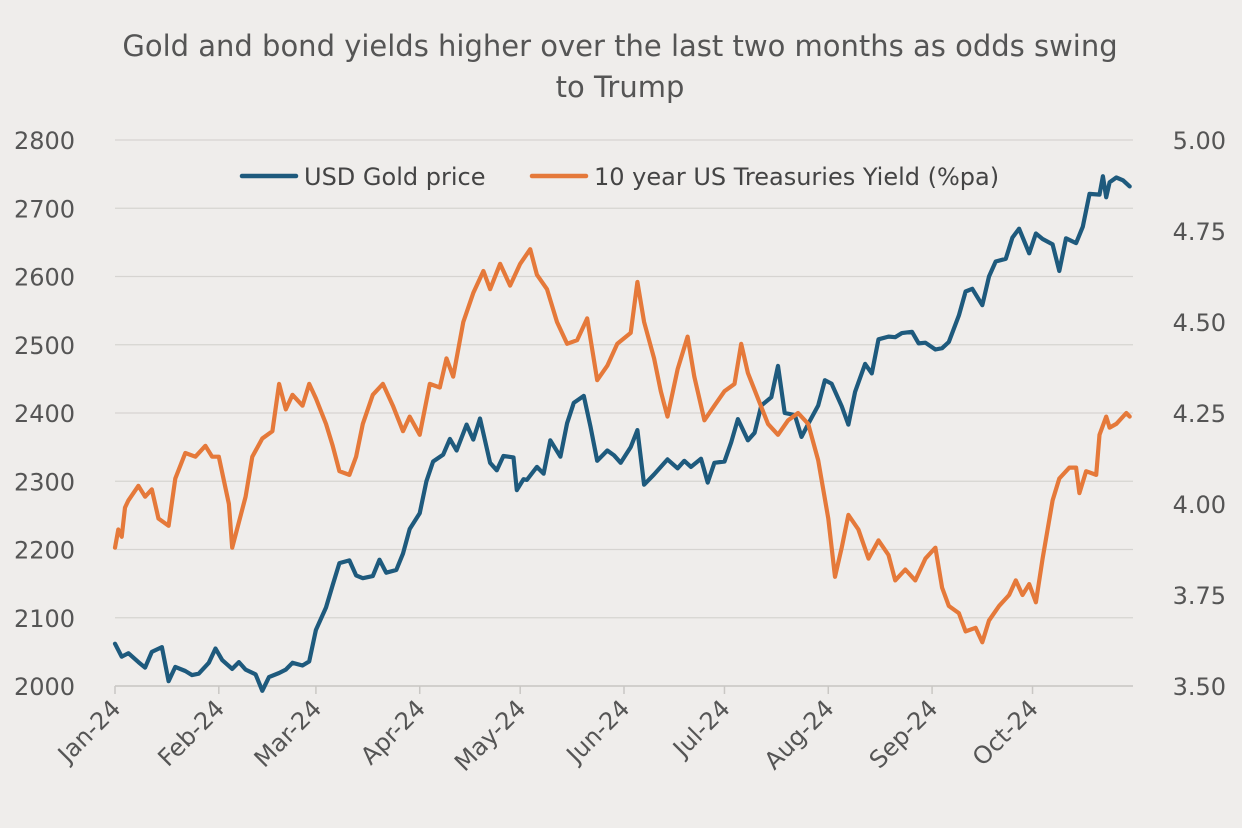 The image size is (1242, 828). I want to click on y-left-tick-label: 2100, so click(44, 619).